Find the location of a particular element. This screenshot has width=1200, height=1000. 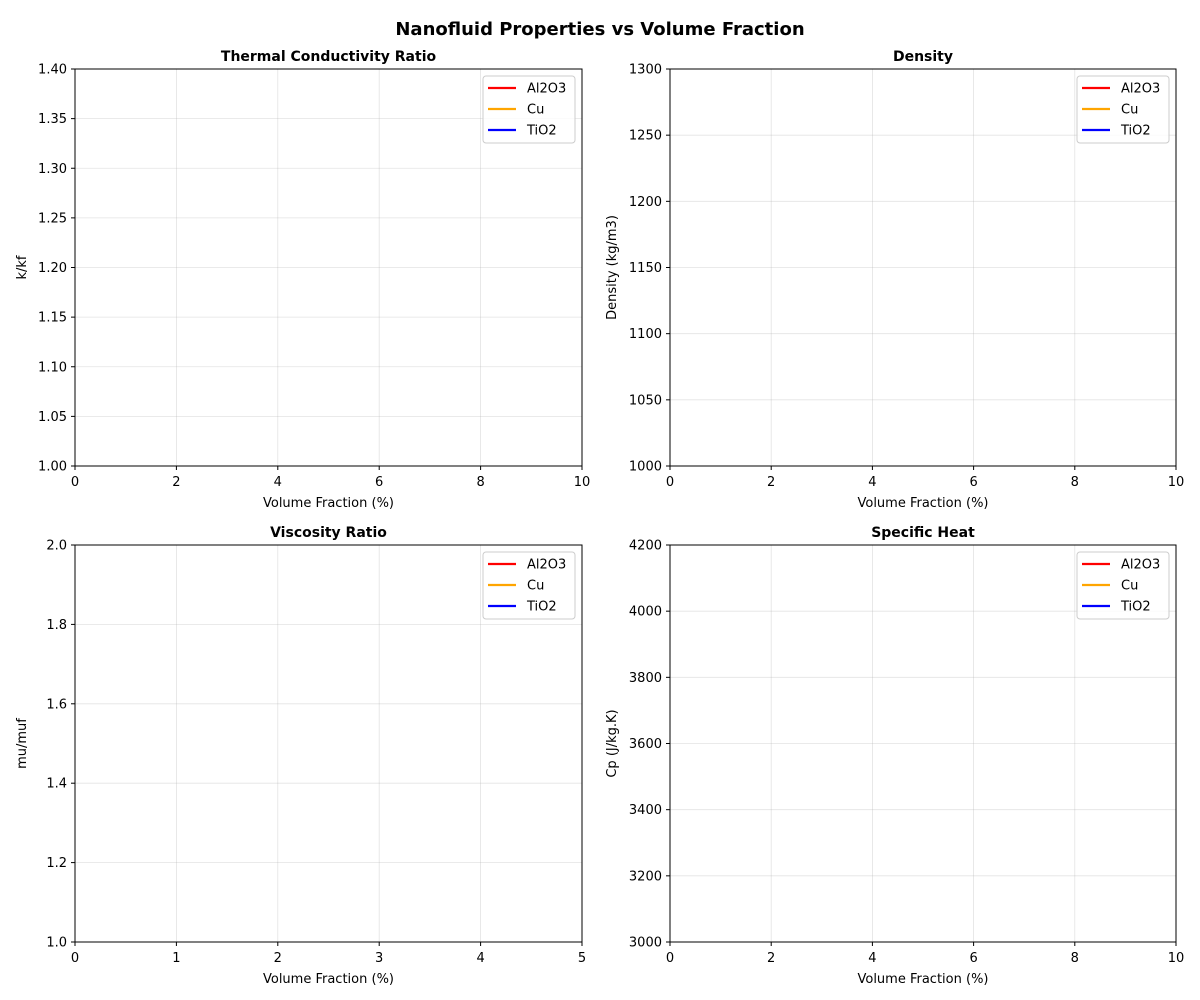

y-tick-label: 1.35 is located at coordinates (52, 119).